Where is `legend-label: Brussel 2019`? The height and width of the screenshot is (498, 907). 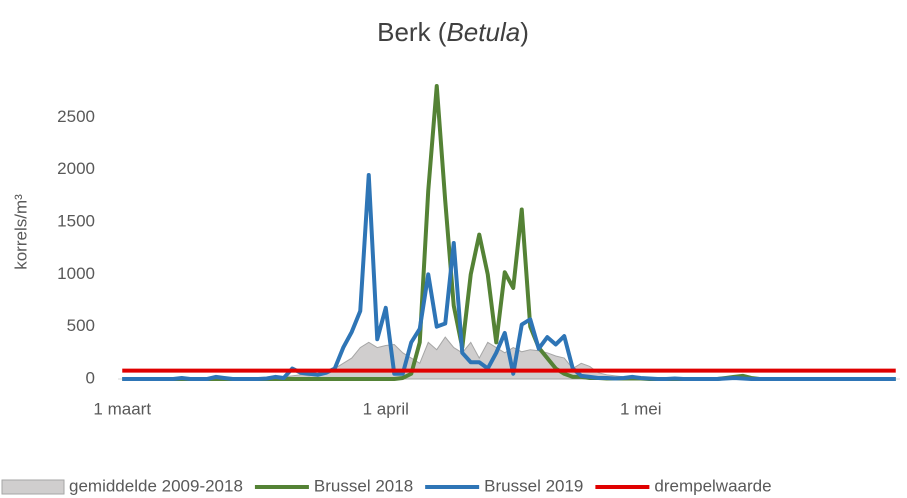
legend-label: Brussel 2019 is located at coordinates (533, 485).